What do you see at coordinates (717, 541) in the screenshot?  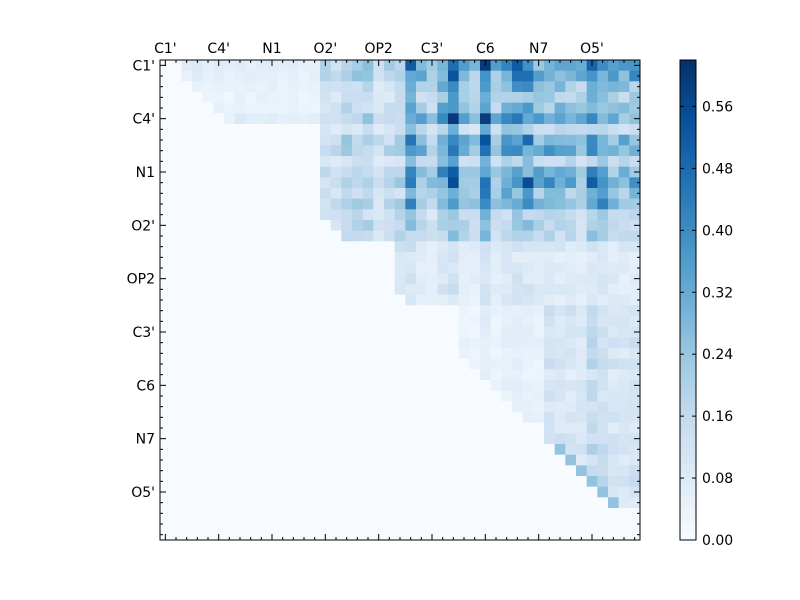 I see `colorbar-tick-label: 0.00` at bounding box center [717, 541].